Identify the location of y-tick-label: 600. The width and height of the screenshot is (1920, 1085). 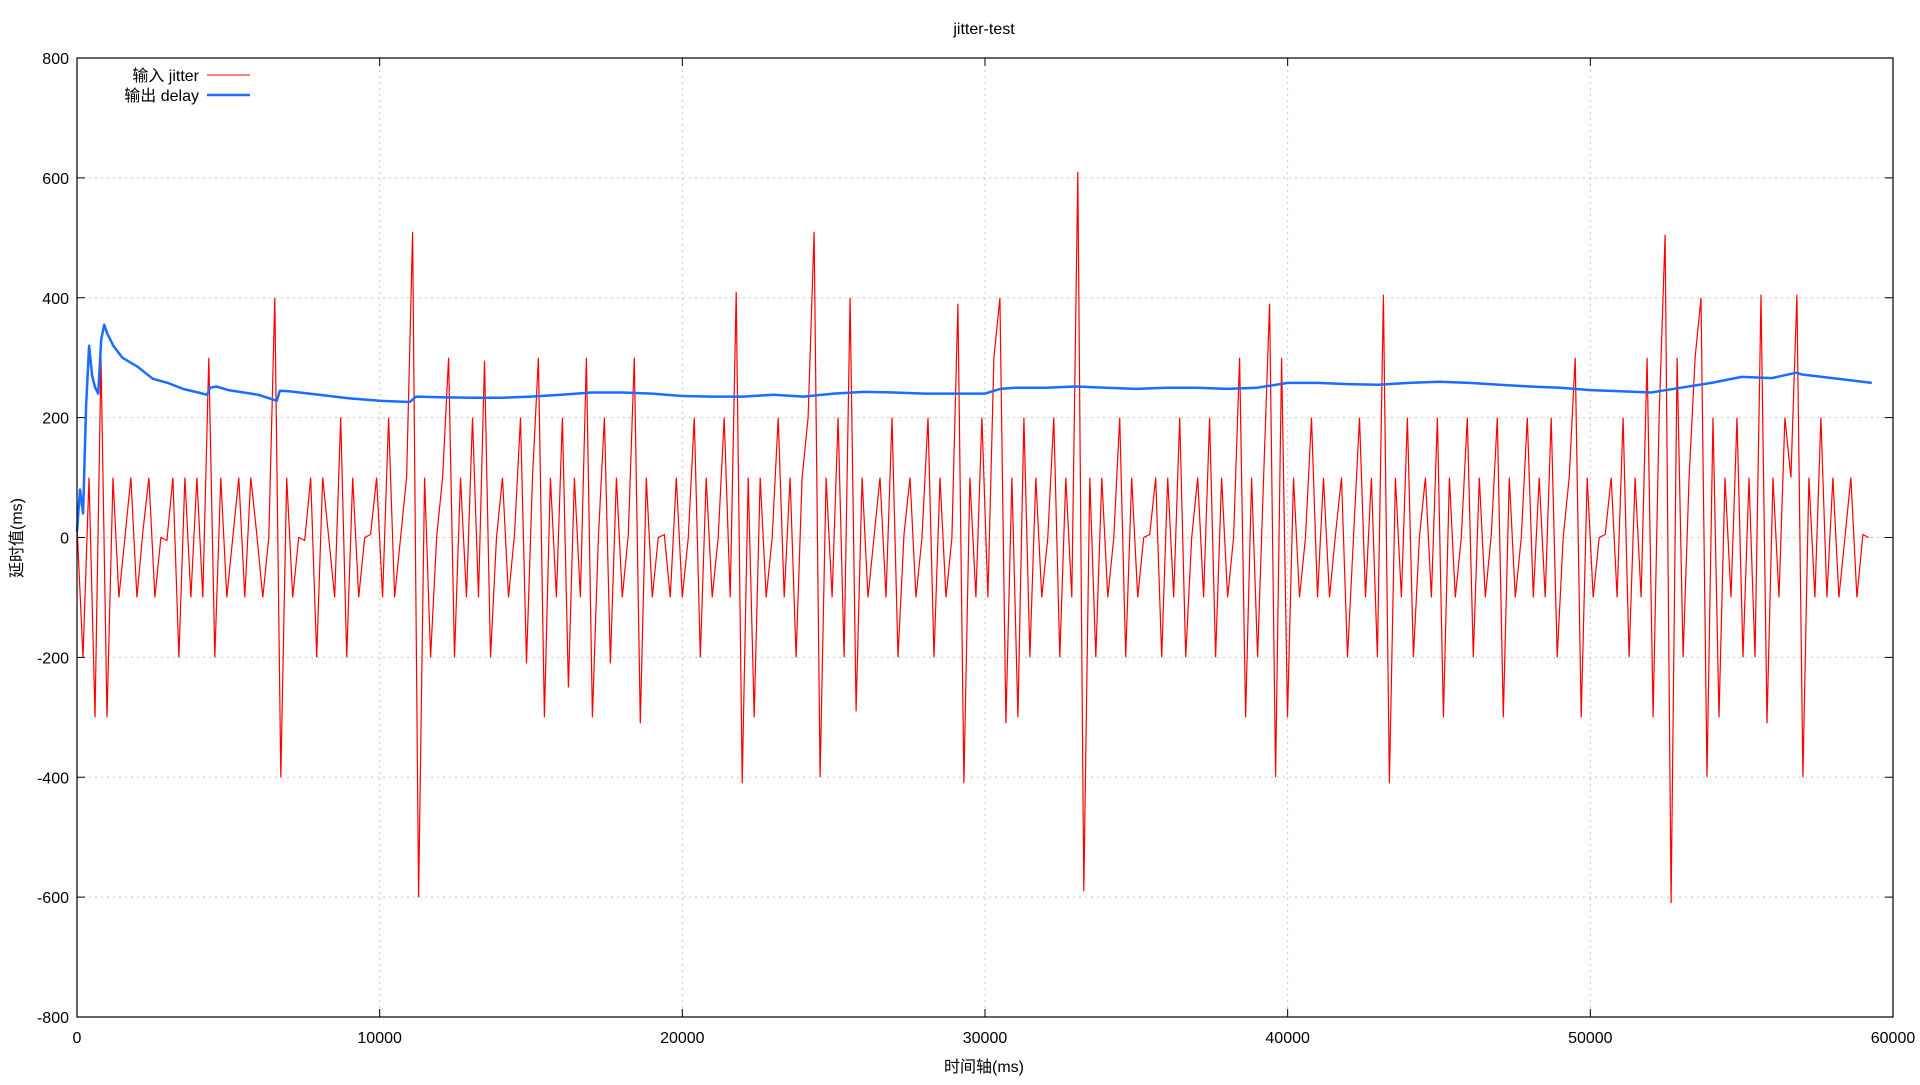
(55, 179).